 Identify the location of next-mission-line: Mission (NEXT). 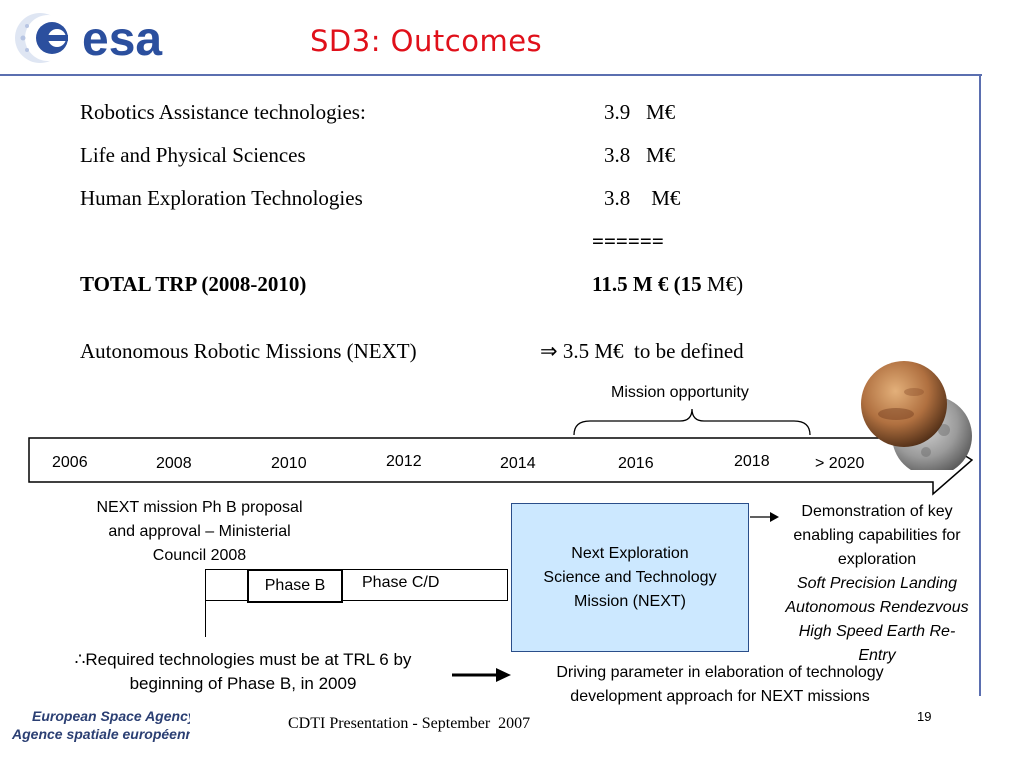
(629, 601).